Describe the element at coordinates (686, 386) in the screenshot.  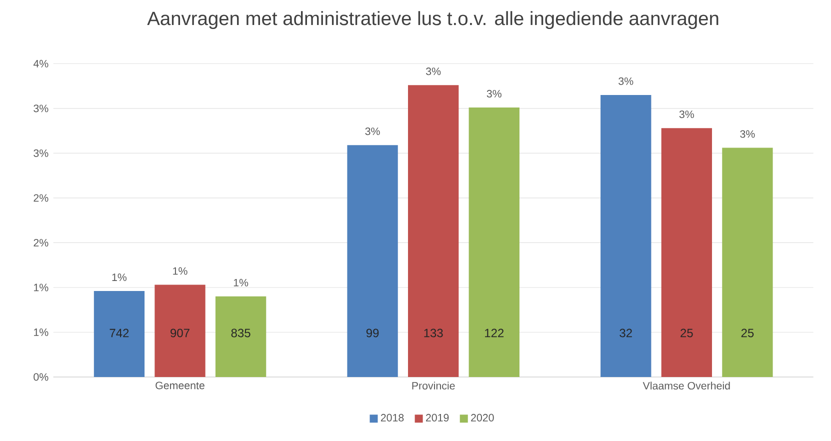
I see `x-tick-label: Vlaamse Overheid` at that location.